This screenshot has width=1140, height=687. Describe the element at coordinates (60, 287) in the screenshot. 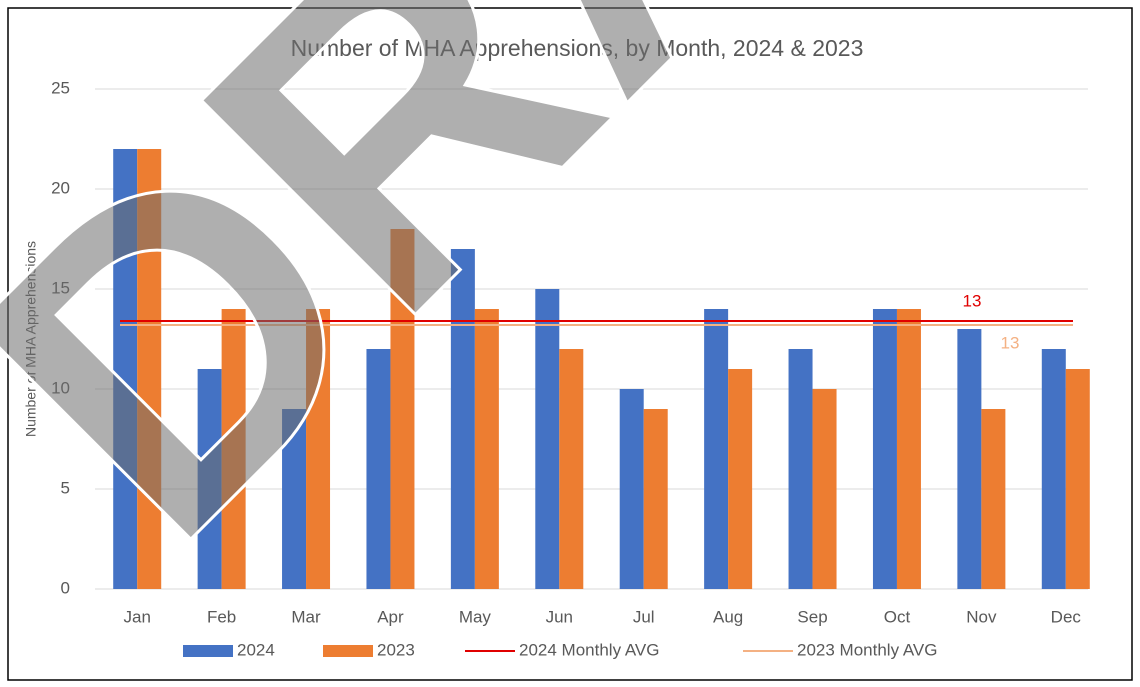

I see `y-tick-label: 15` at that location.